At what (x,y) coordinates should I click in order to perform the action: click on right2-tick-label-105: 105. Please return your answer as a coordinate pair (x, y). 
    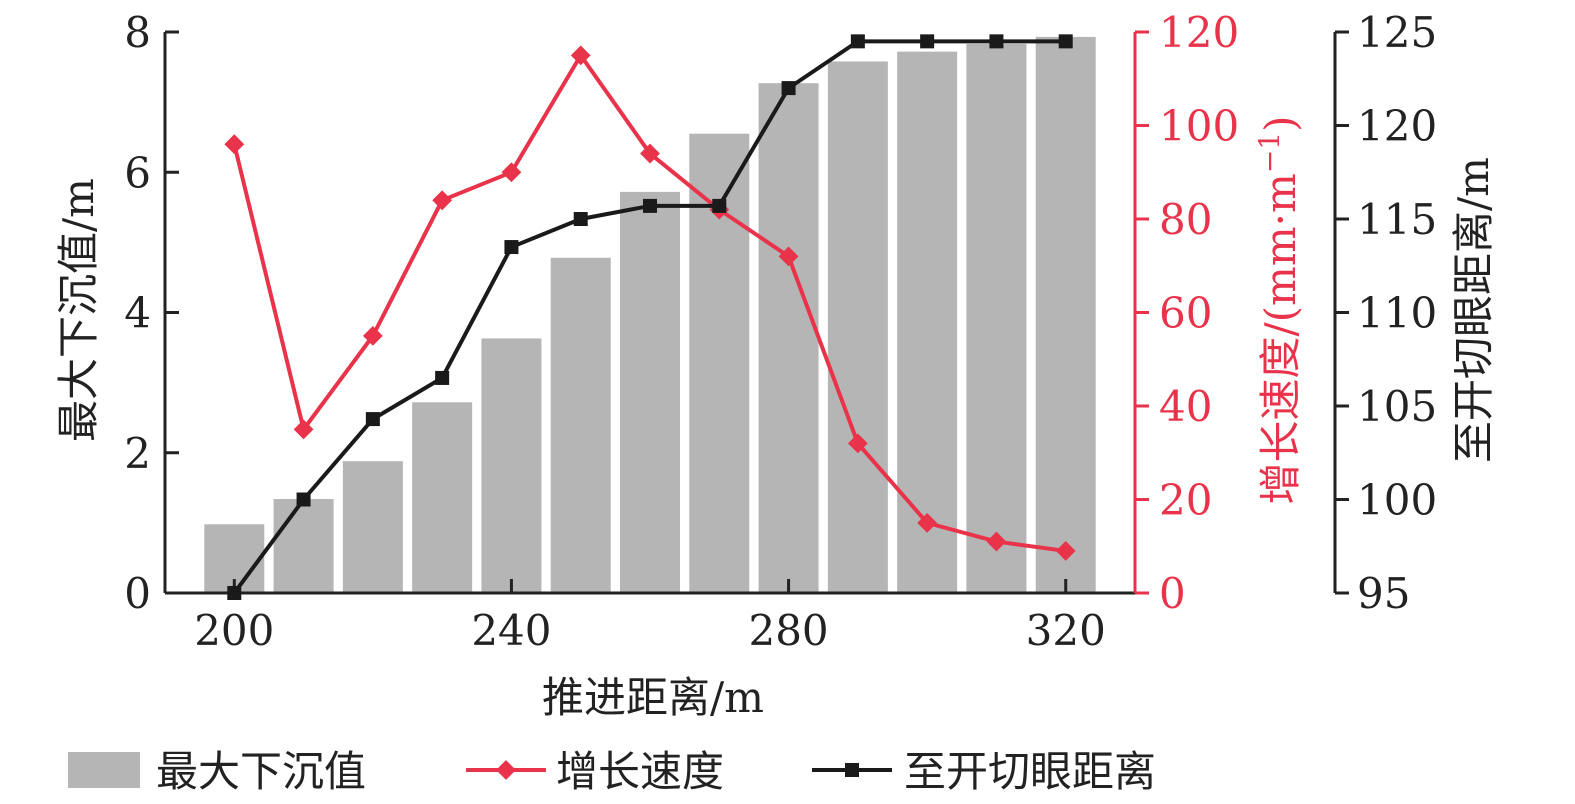
    Looking at the image, I should click on (1397, 406).